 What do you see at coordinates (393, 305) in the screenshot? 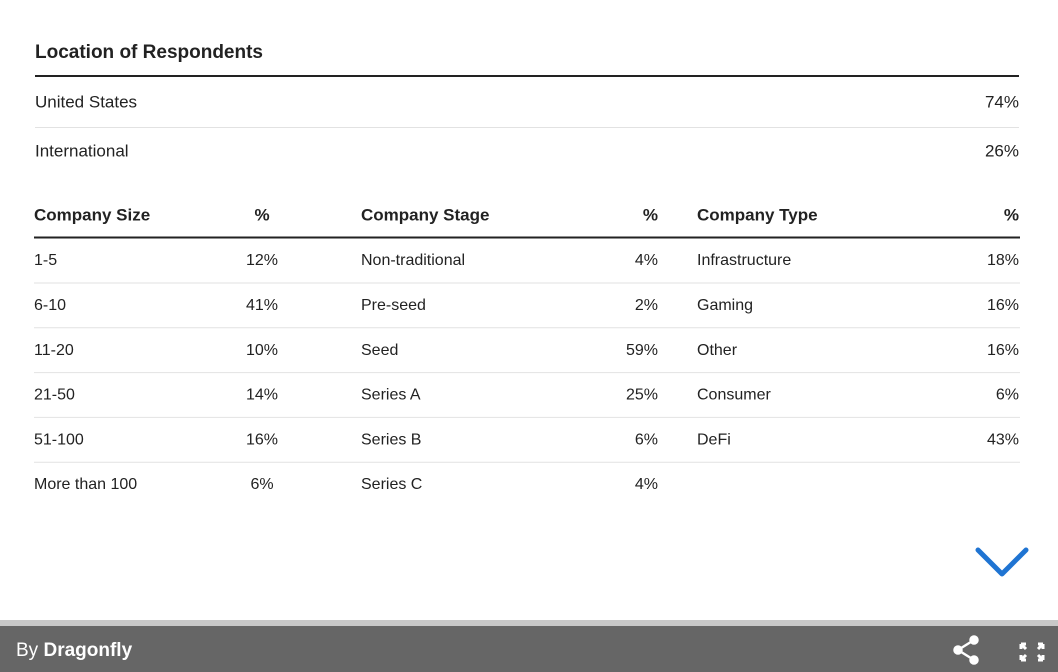
I see `cell-label: Pre-seed` at bounding box center [393, 305].